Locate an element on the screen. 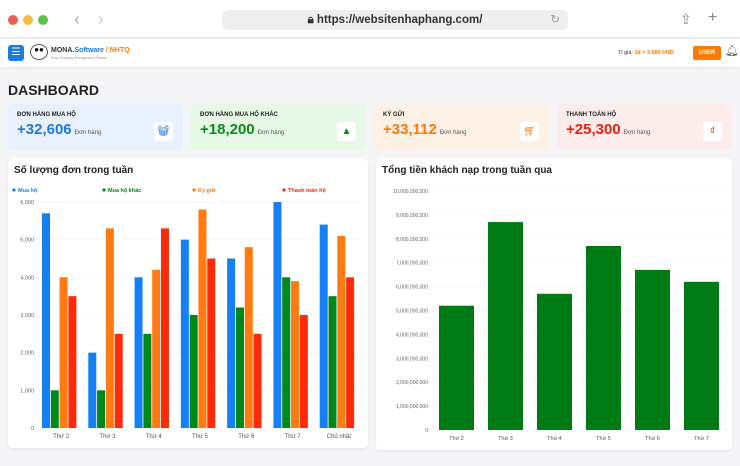 The width and height of the screenshot is (740, 466). stat-card: ĐƠN HÀNG MUA HỘ +32,606 Đơn hàng 🧺︎ is located at coordinates (95, 127).